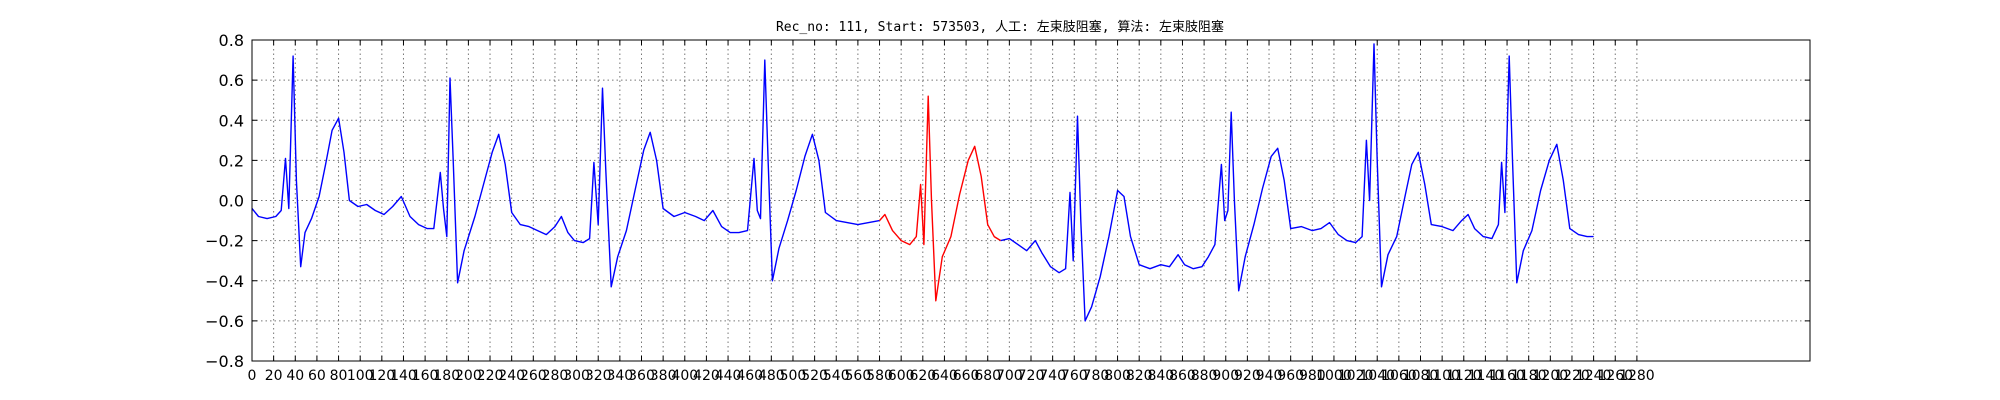 Image resolution: width=2000 pixels, height=400 pixels. Describe the element at coordinates (771, 376) in the screenshot. I see `x-tick-label: 480` at that location.